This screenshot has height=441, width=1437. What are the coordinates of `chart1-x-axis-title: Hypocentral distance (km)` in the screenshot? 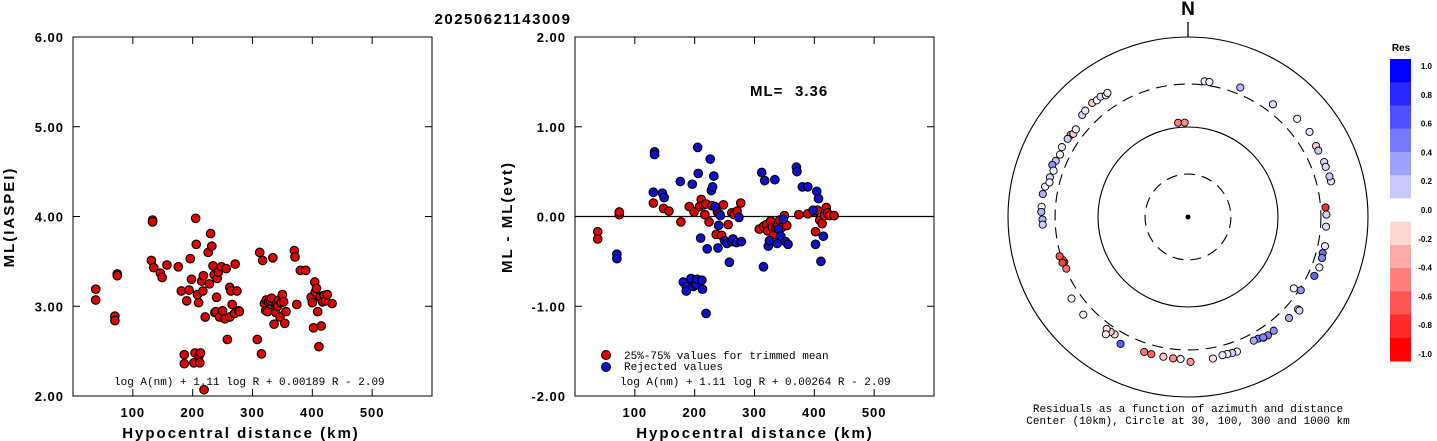 It's located at (241, 433).